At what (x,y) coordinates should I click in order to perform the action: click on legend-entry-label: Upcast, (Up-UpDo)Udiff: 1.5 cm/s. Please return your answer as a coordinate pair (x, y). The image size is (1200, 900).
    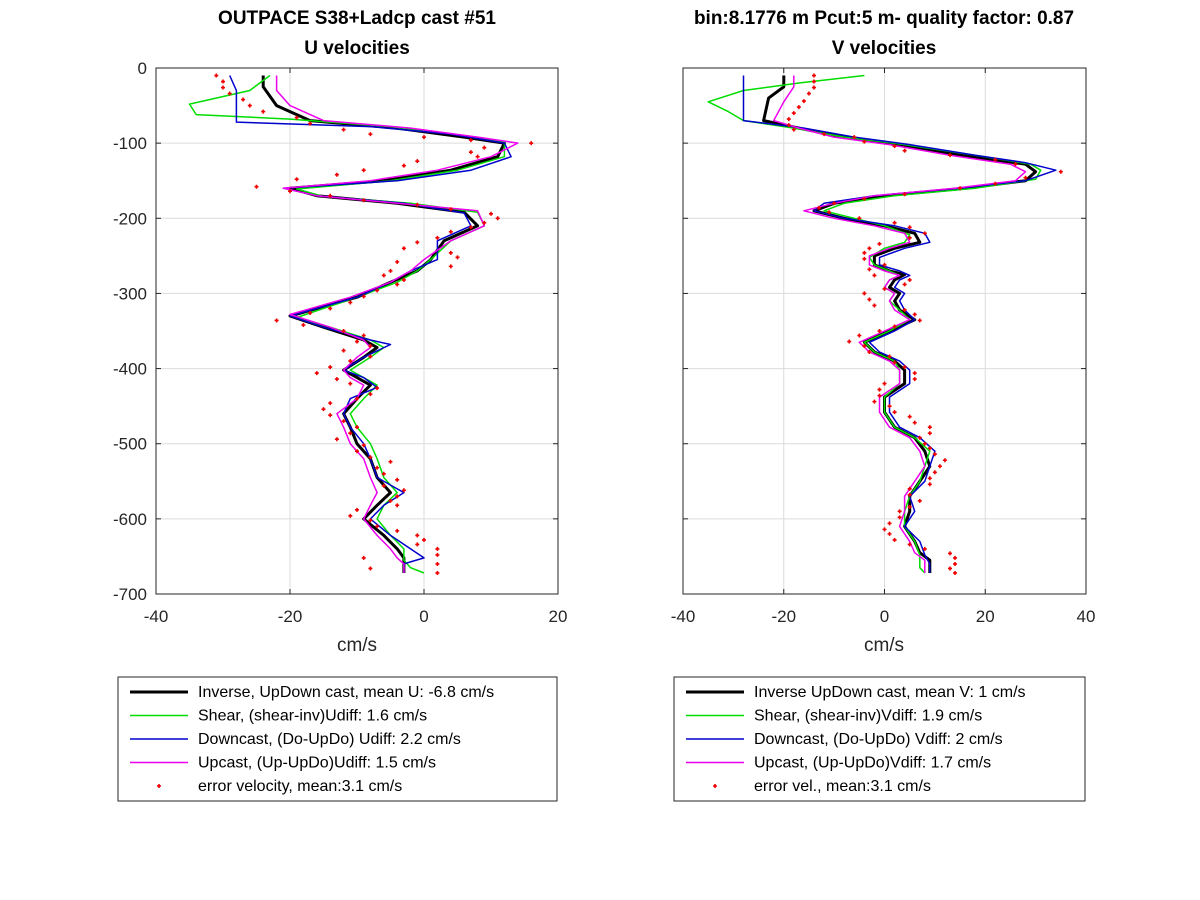
    Looking at the image, I should click on (317, 763).